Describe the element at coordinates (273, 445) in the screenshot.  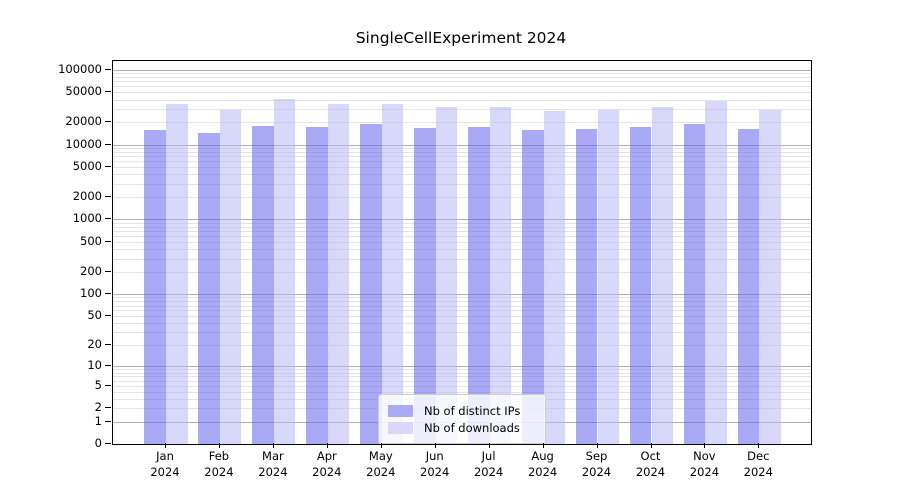
I see `x-tick-mark-mar` at that location.